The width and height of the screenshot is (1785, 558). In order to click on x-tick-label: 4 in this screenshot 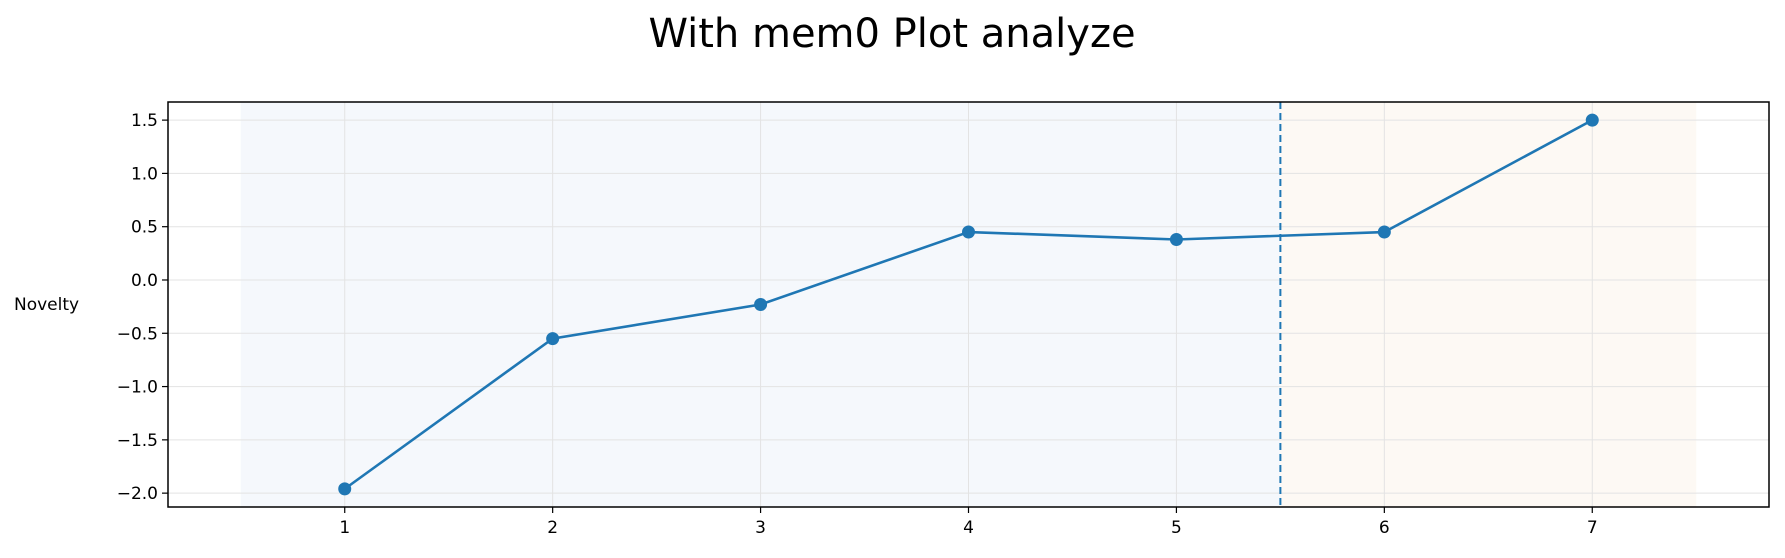, I will do `click(968, 528)`.